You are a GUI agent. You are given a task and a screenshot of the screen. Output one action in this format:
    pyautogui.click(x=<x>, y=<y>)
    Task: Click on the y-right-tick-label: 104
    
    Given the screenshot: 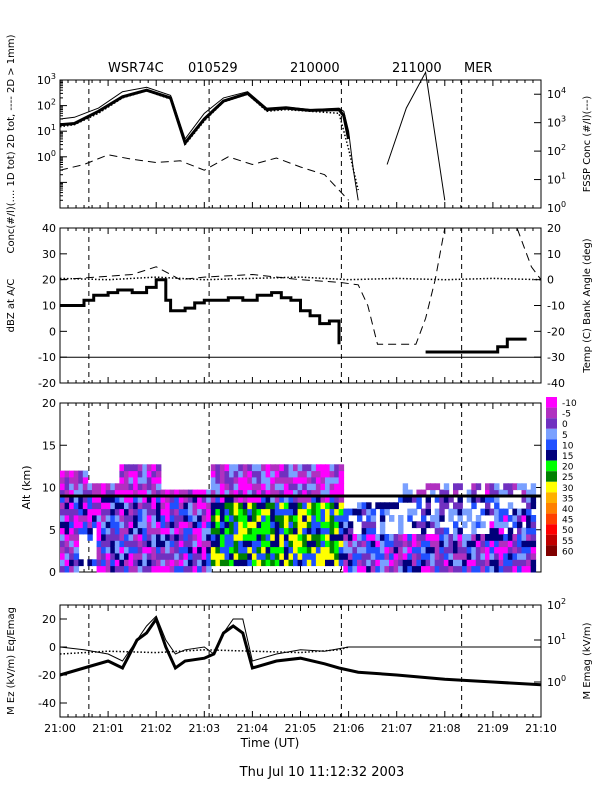 What is the action you would take?
    pyautogui.click(x=556, y=93)
    